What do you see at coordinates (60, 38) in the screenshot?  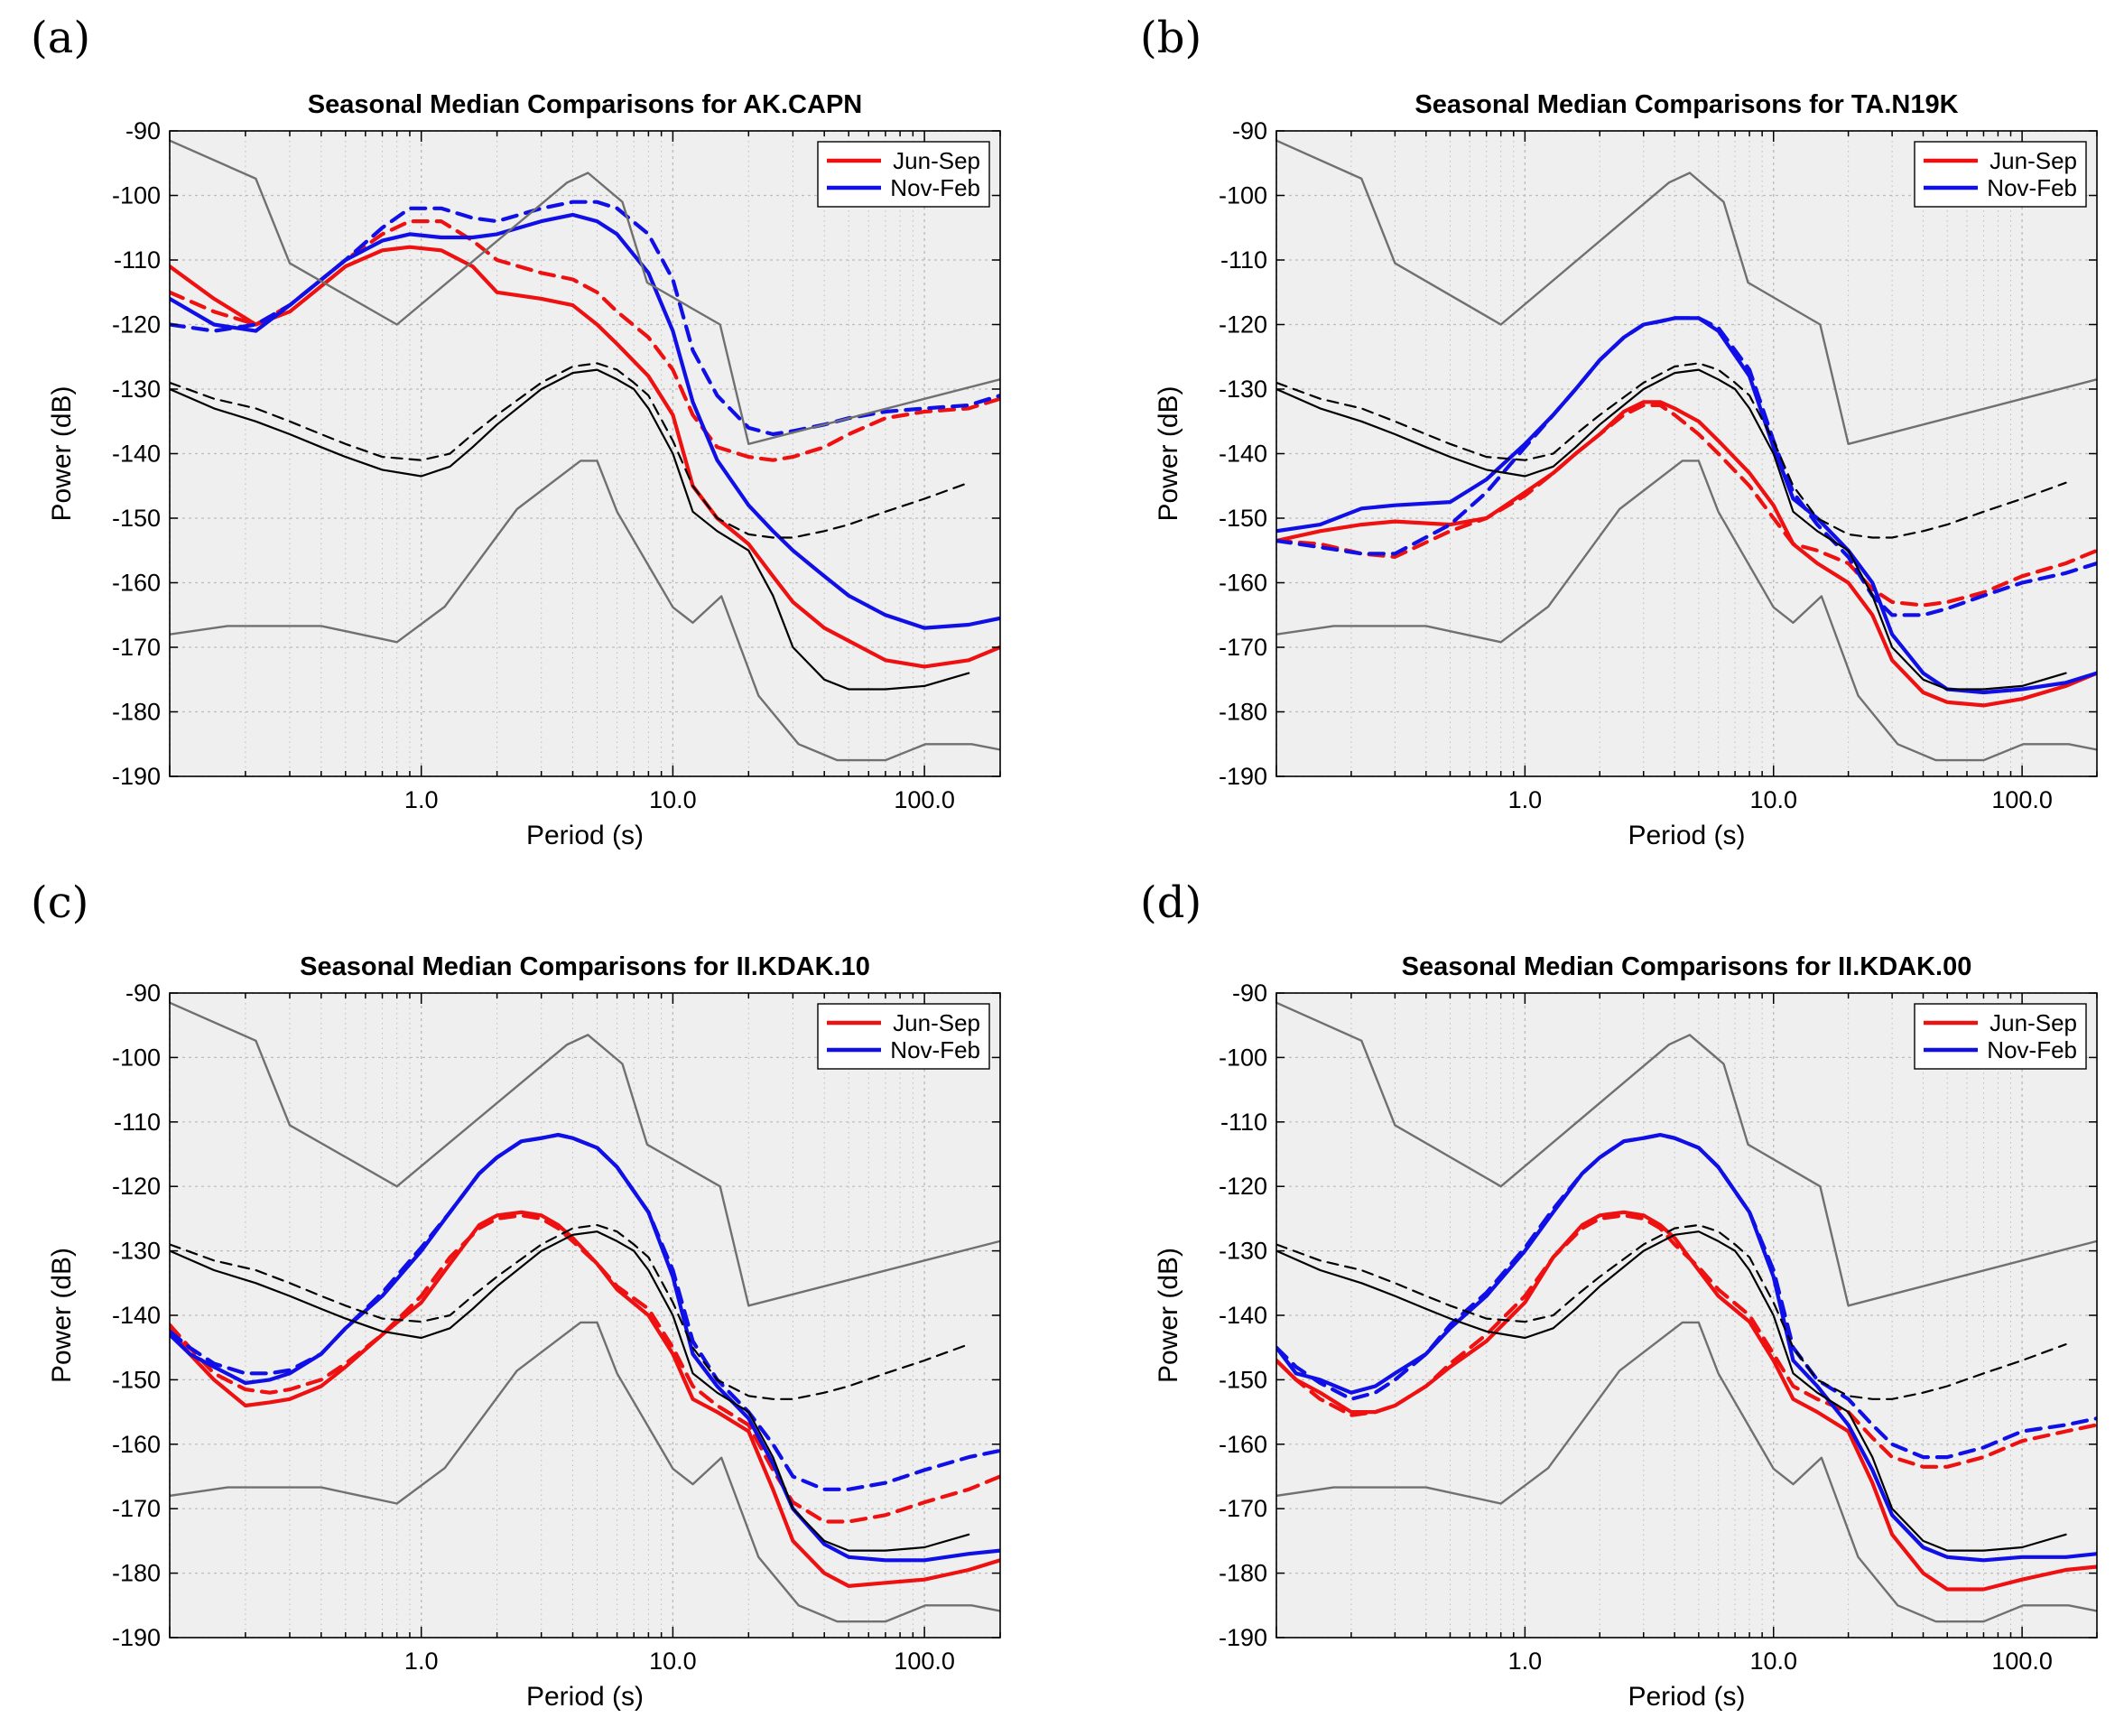 I see `panel-letter: (a)` at bounding box center [60, 38].